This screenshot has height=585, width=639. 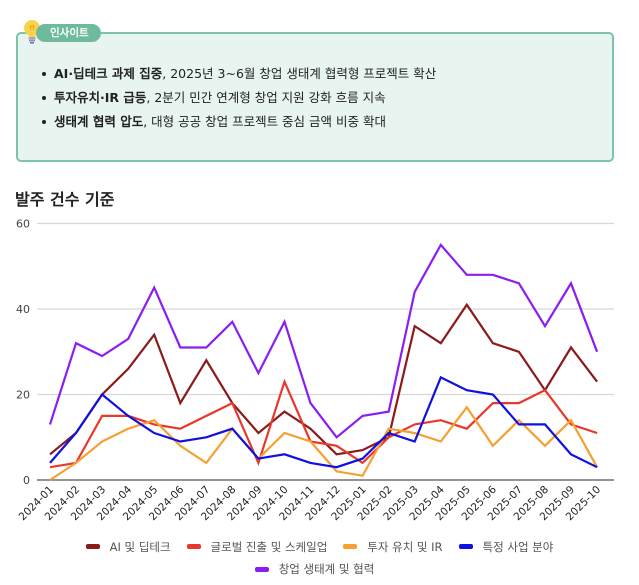 I want to click on legend-label: AI 및 딥테크, so click(x=140, y=546).